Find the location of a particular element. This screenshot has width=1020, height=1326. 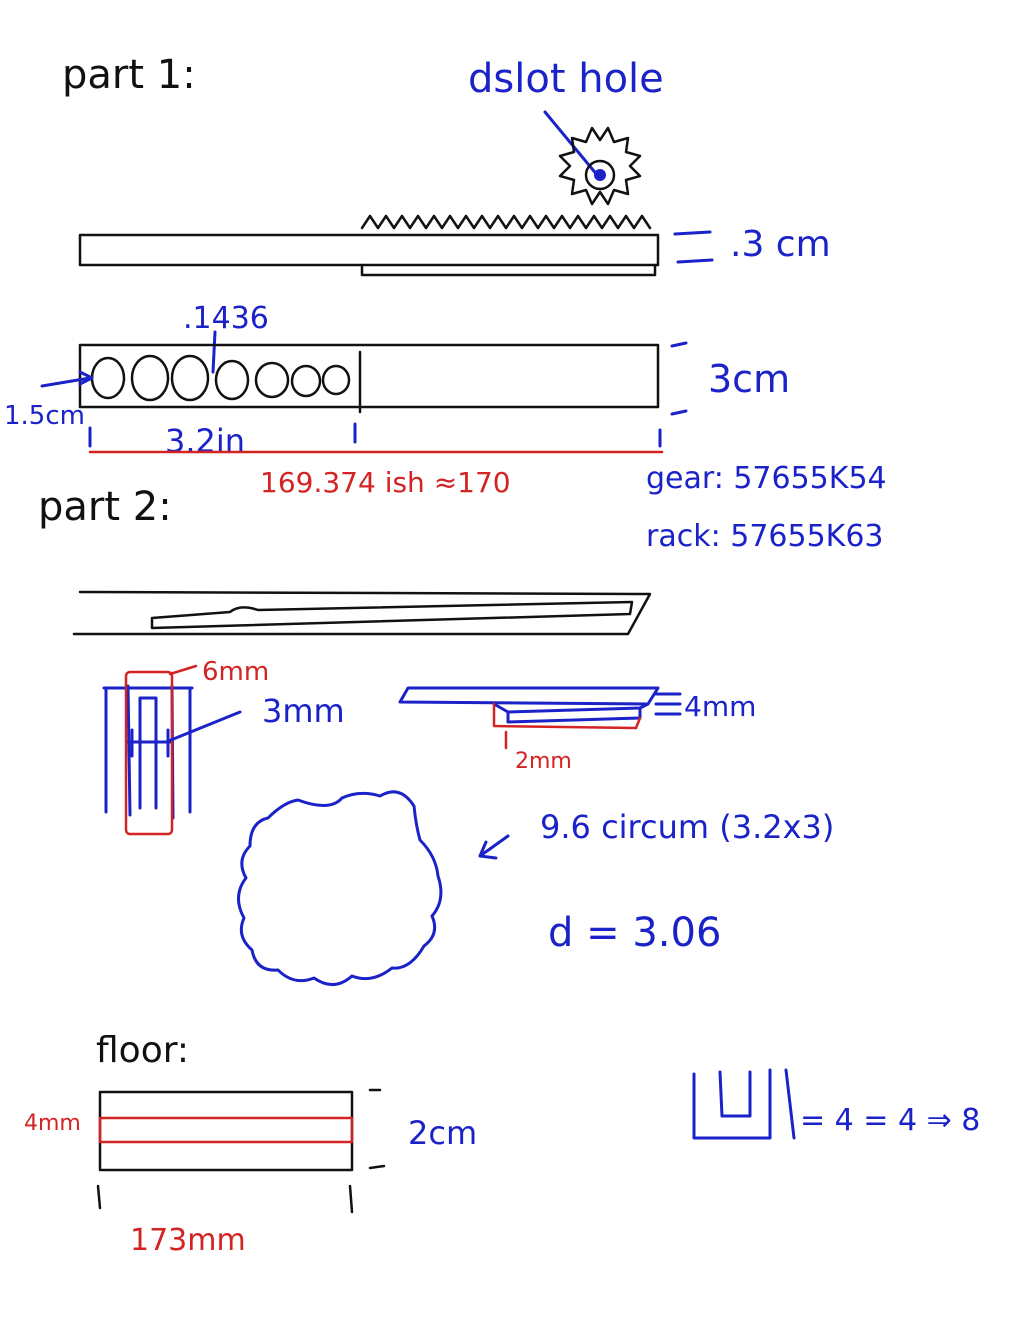

rack-thickness-label: .3 cm is located at coordinates (780, 244).